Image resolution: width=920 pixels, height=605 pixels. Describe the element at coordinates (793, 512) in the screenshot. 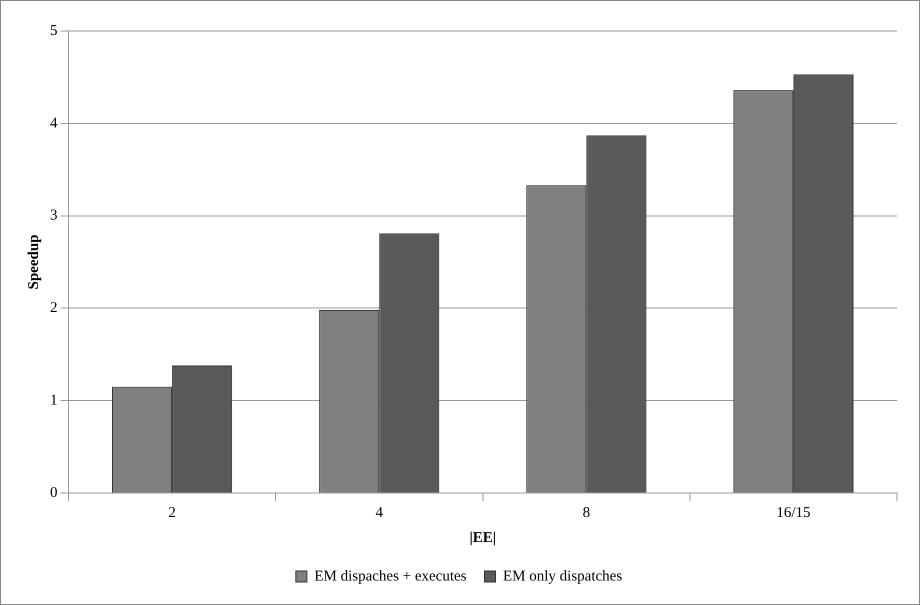

I see `x-tick-label: 16/15` at that location.